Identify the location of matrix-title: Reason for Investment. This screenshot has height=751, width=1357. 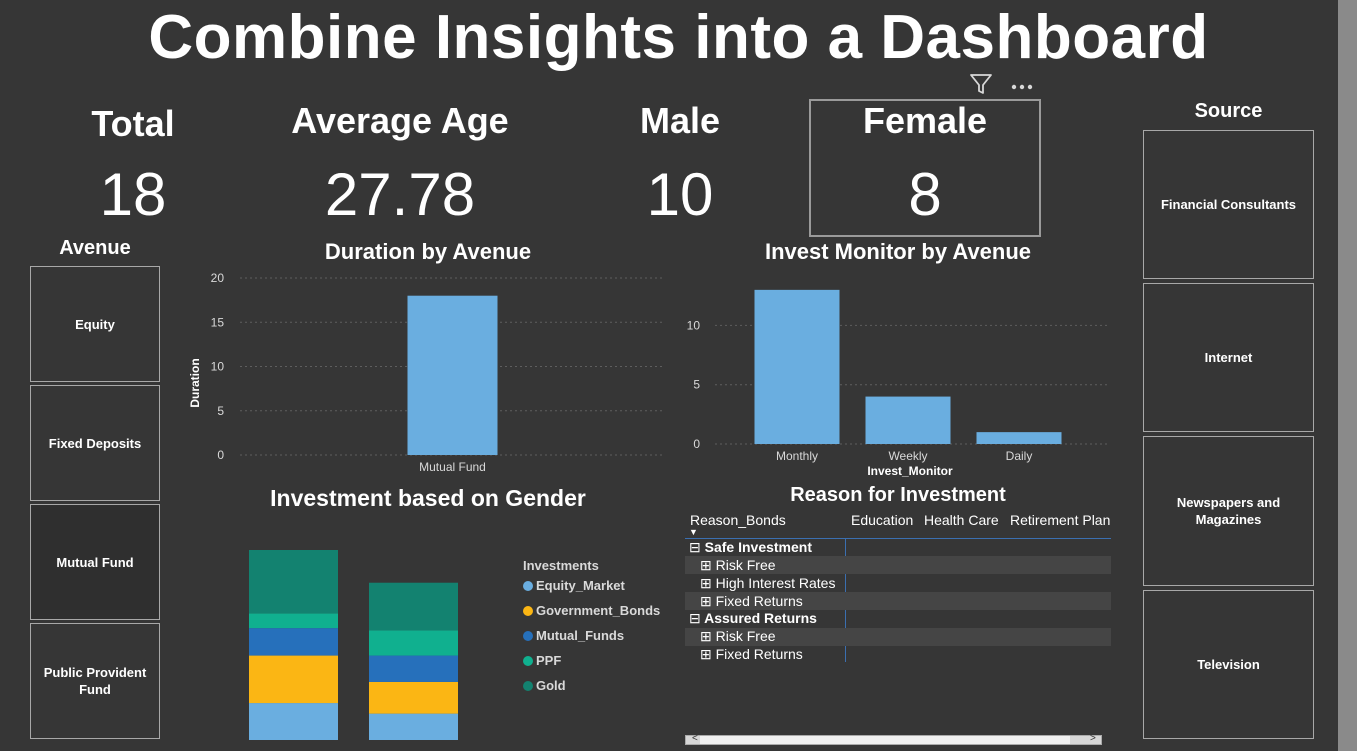
(898, 495).